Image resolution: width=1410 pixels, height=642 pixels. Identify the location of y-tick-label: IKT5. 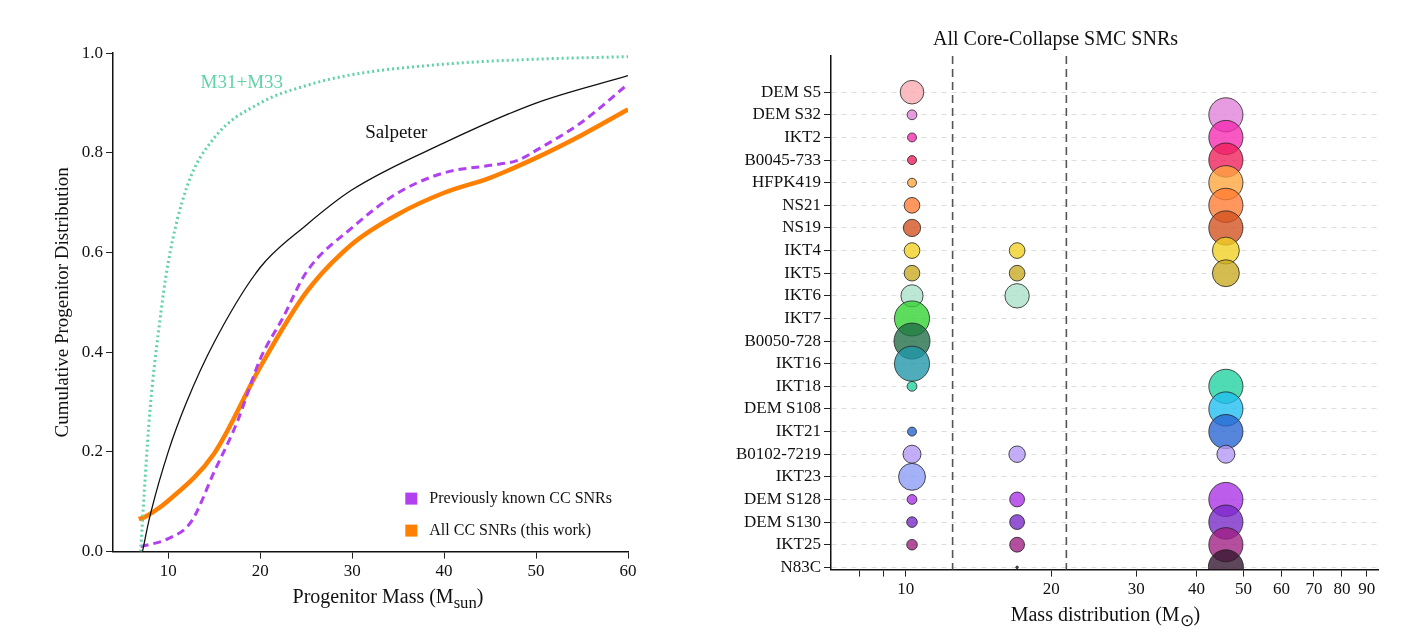
(802, 272).